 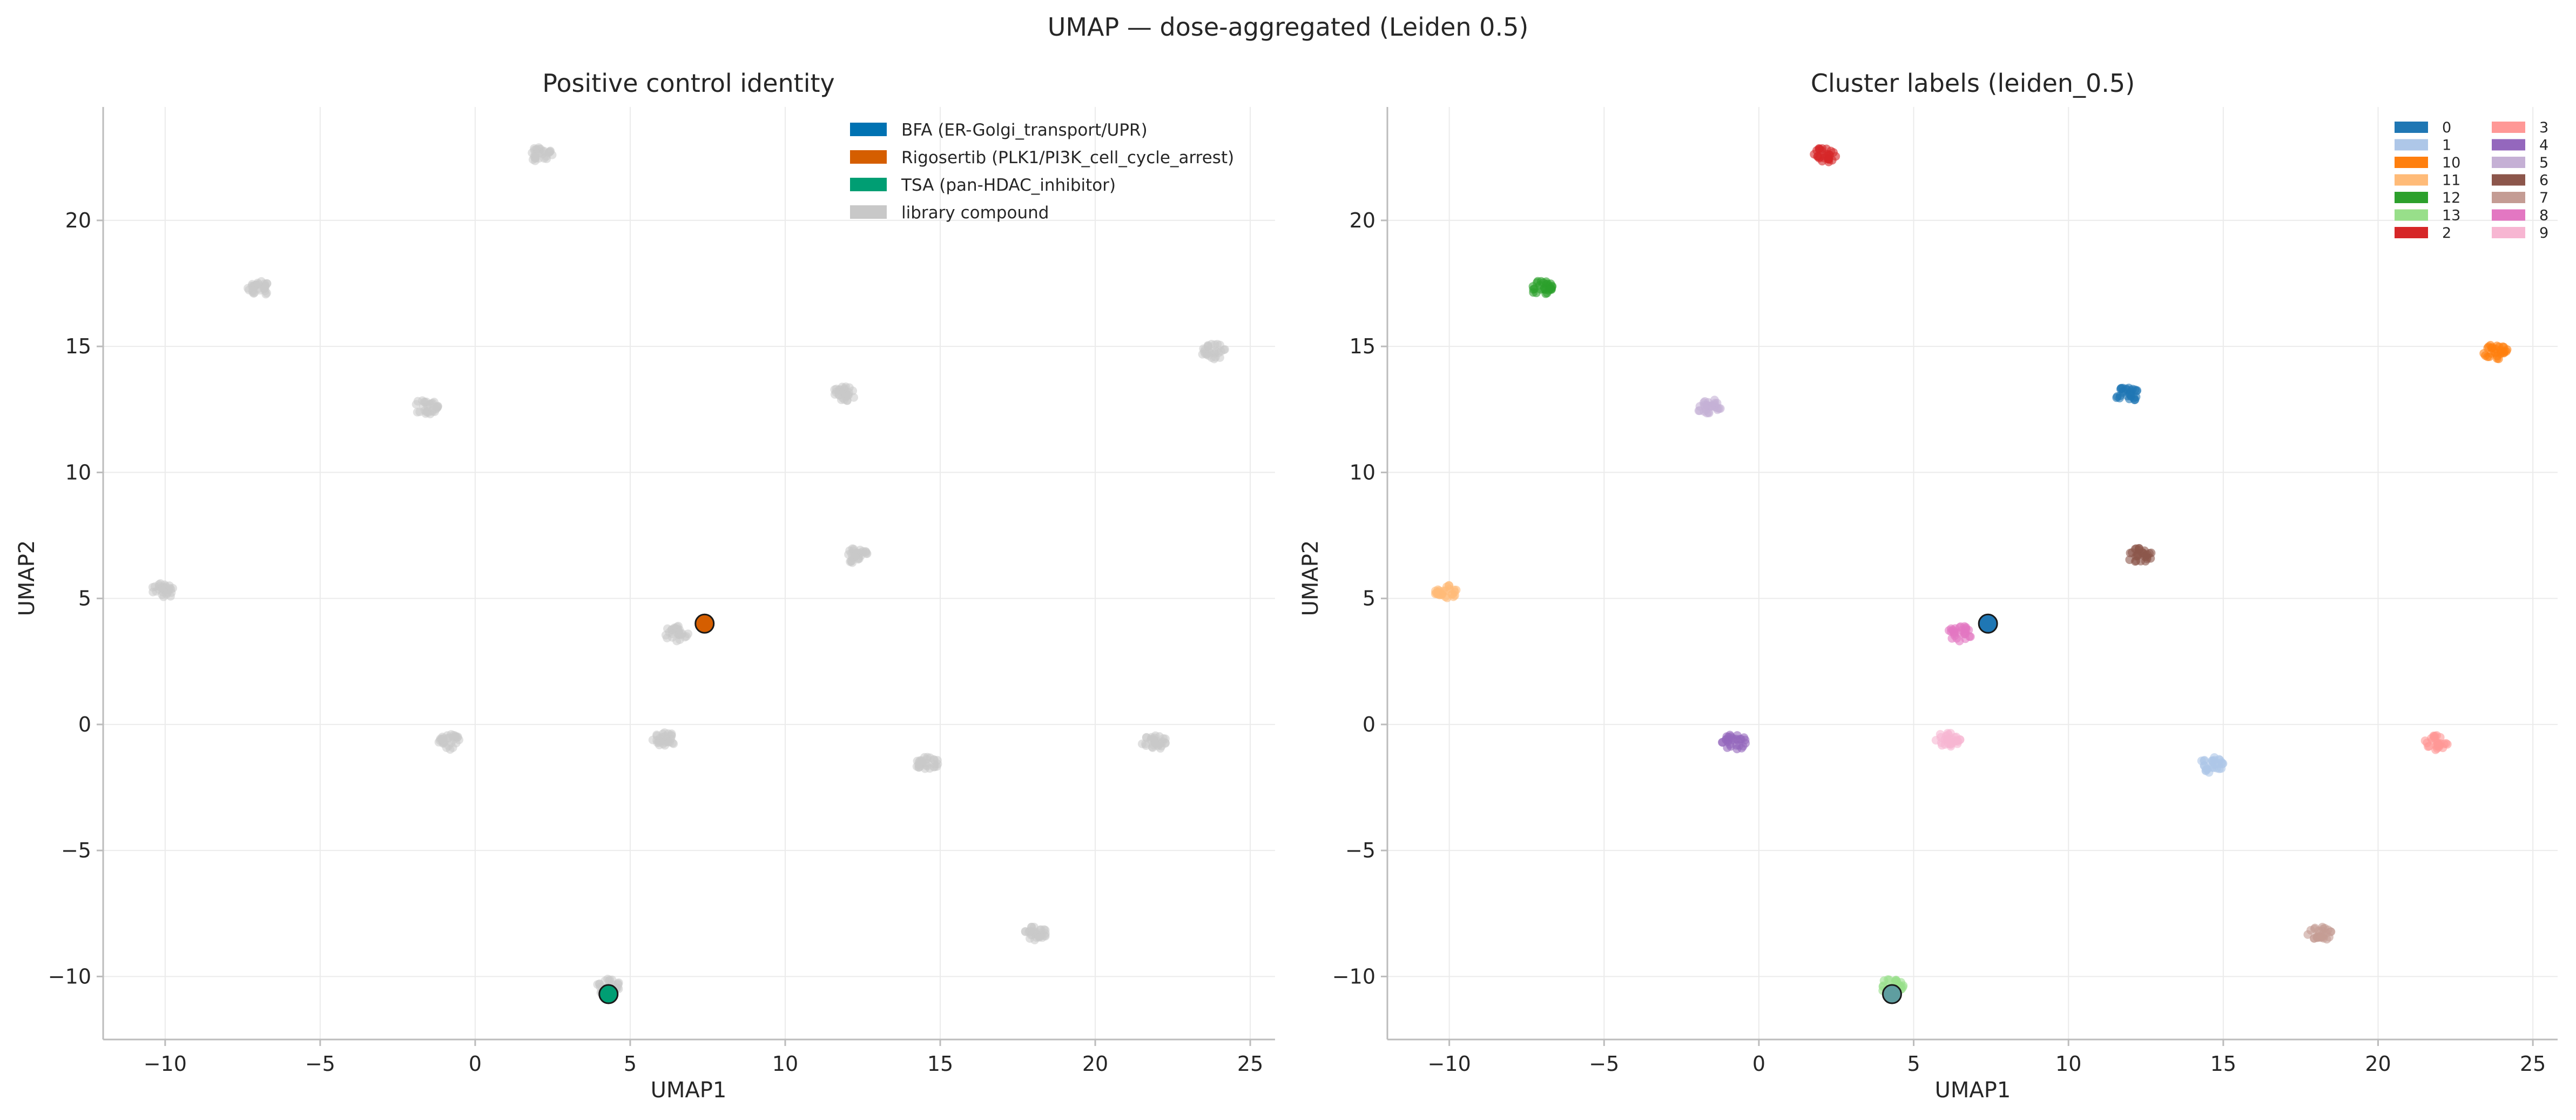 I want to click on legend-label: TSA (pan-HDAC_inhibitor), so click(x=1008, y=185).